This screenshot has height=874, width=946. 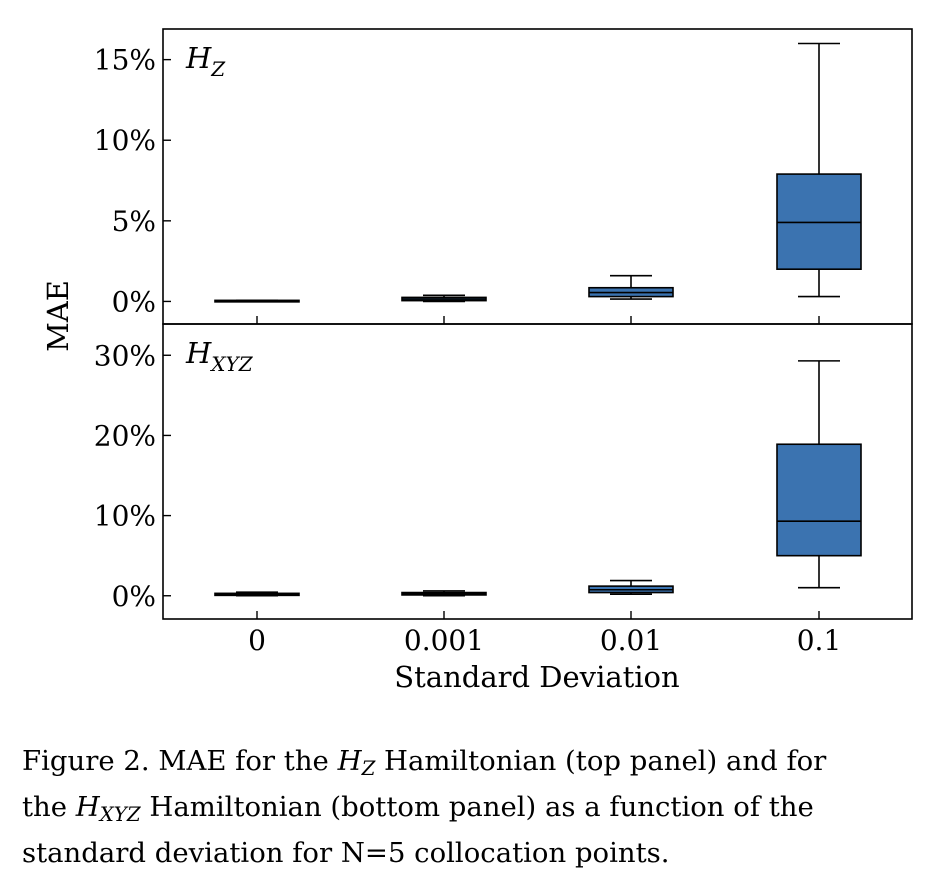 I want to click on panel-label-subscript: XYZ, so click(x=231, y=364).